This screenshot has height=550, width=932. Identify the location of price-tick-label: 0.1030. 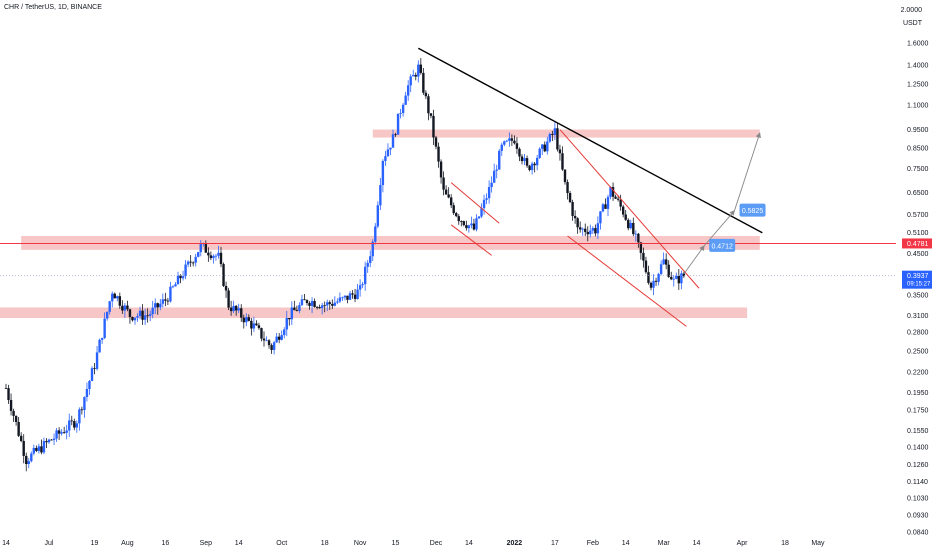
(918, 499).